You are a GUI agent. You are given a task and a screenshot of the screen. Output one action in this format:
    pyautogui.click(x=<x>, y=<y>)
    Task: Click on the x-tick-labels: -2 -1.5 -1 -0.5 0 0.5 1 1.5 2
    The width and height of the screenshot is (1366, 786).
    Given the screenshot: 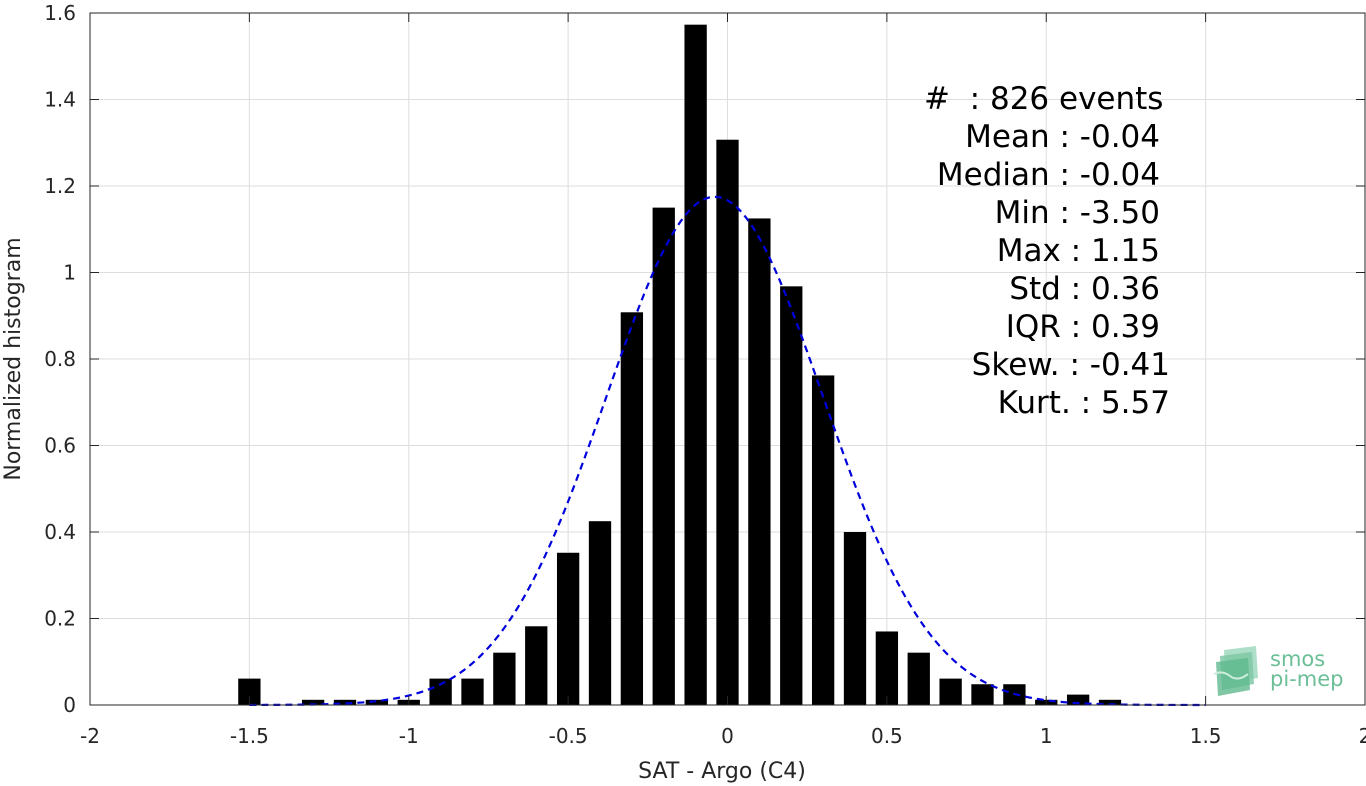 What is the action you would take?
    pyautogui.click(x=723, y=736)
    